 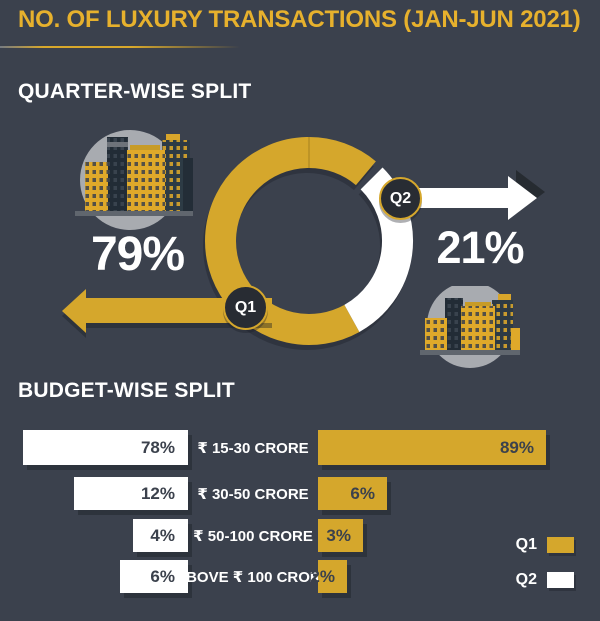 I want to click on q2-bar: 6%, so click(x=154, y=576).